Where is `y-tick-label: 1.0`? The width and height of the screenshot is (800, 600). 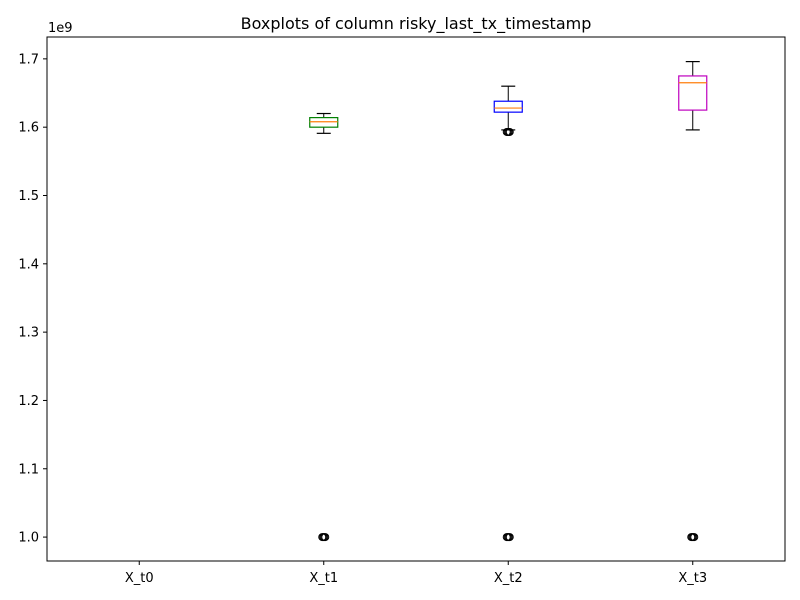 y-tick-label: 1.0 is located at coordinates (28, 538).